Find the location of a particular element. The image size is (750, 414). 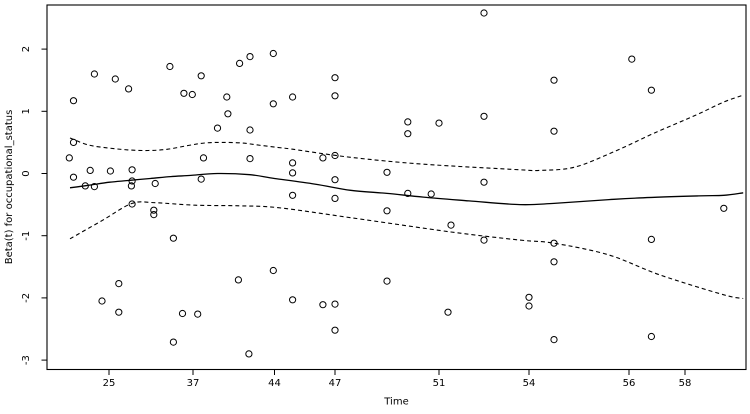

smooth-line is located at coordinates (406, 189).